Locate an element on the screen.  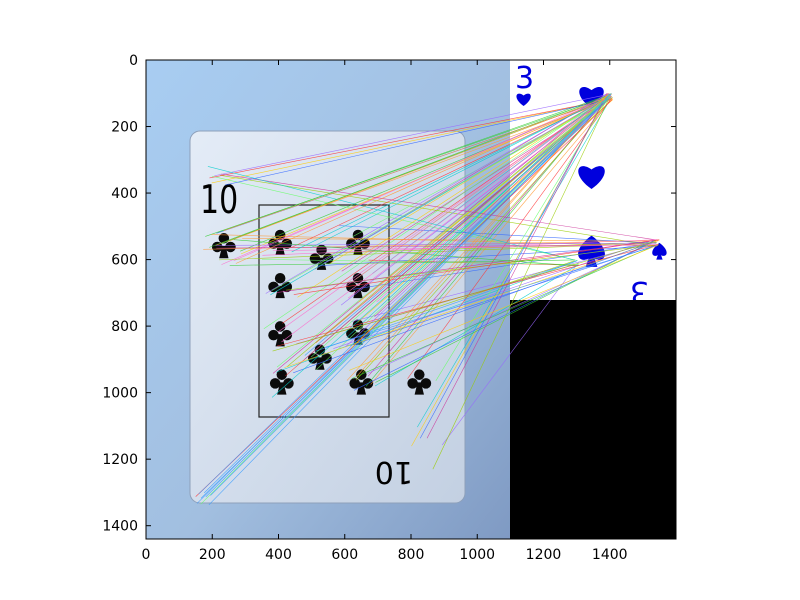
x-tick-label: 800 is located at coordinates (411, 555).